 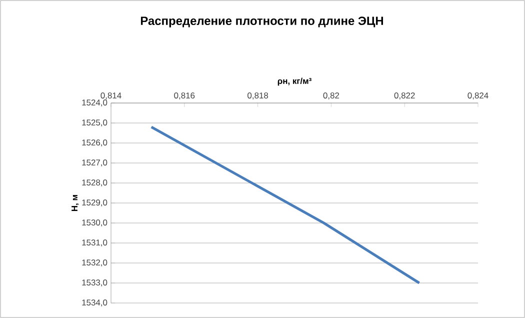 What do you see at coordinates (95, 183) in the screenshot?
I see `y-tick-label: 1528,0` at bounding box center [95, 183].